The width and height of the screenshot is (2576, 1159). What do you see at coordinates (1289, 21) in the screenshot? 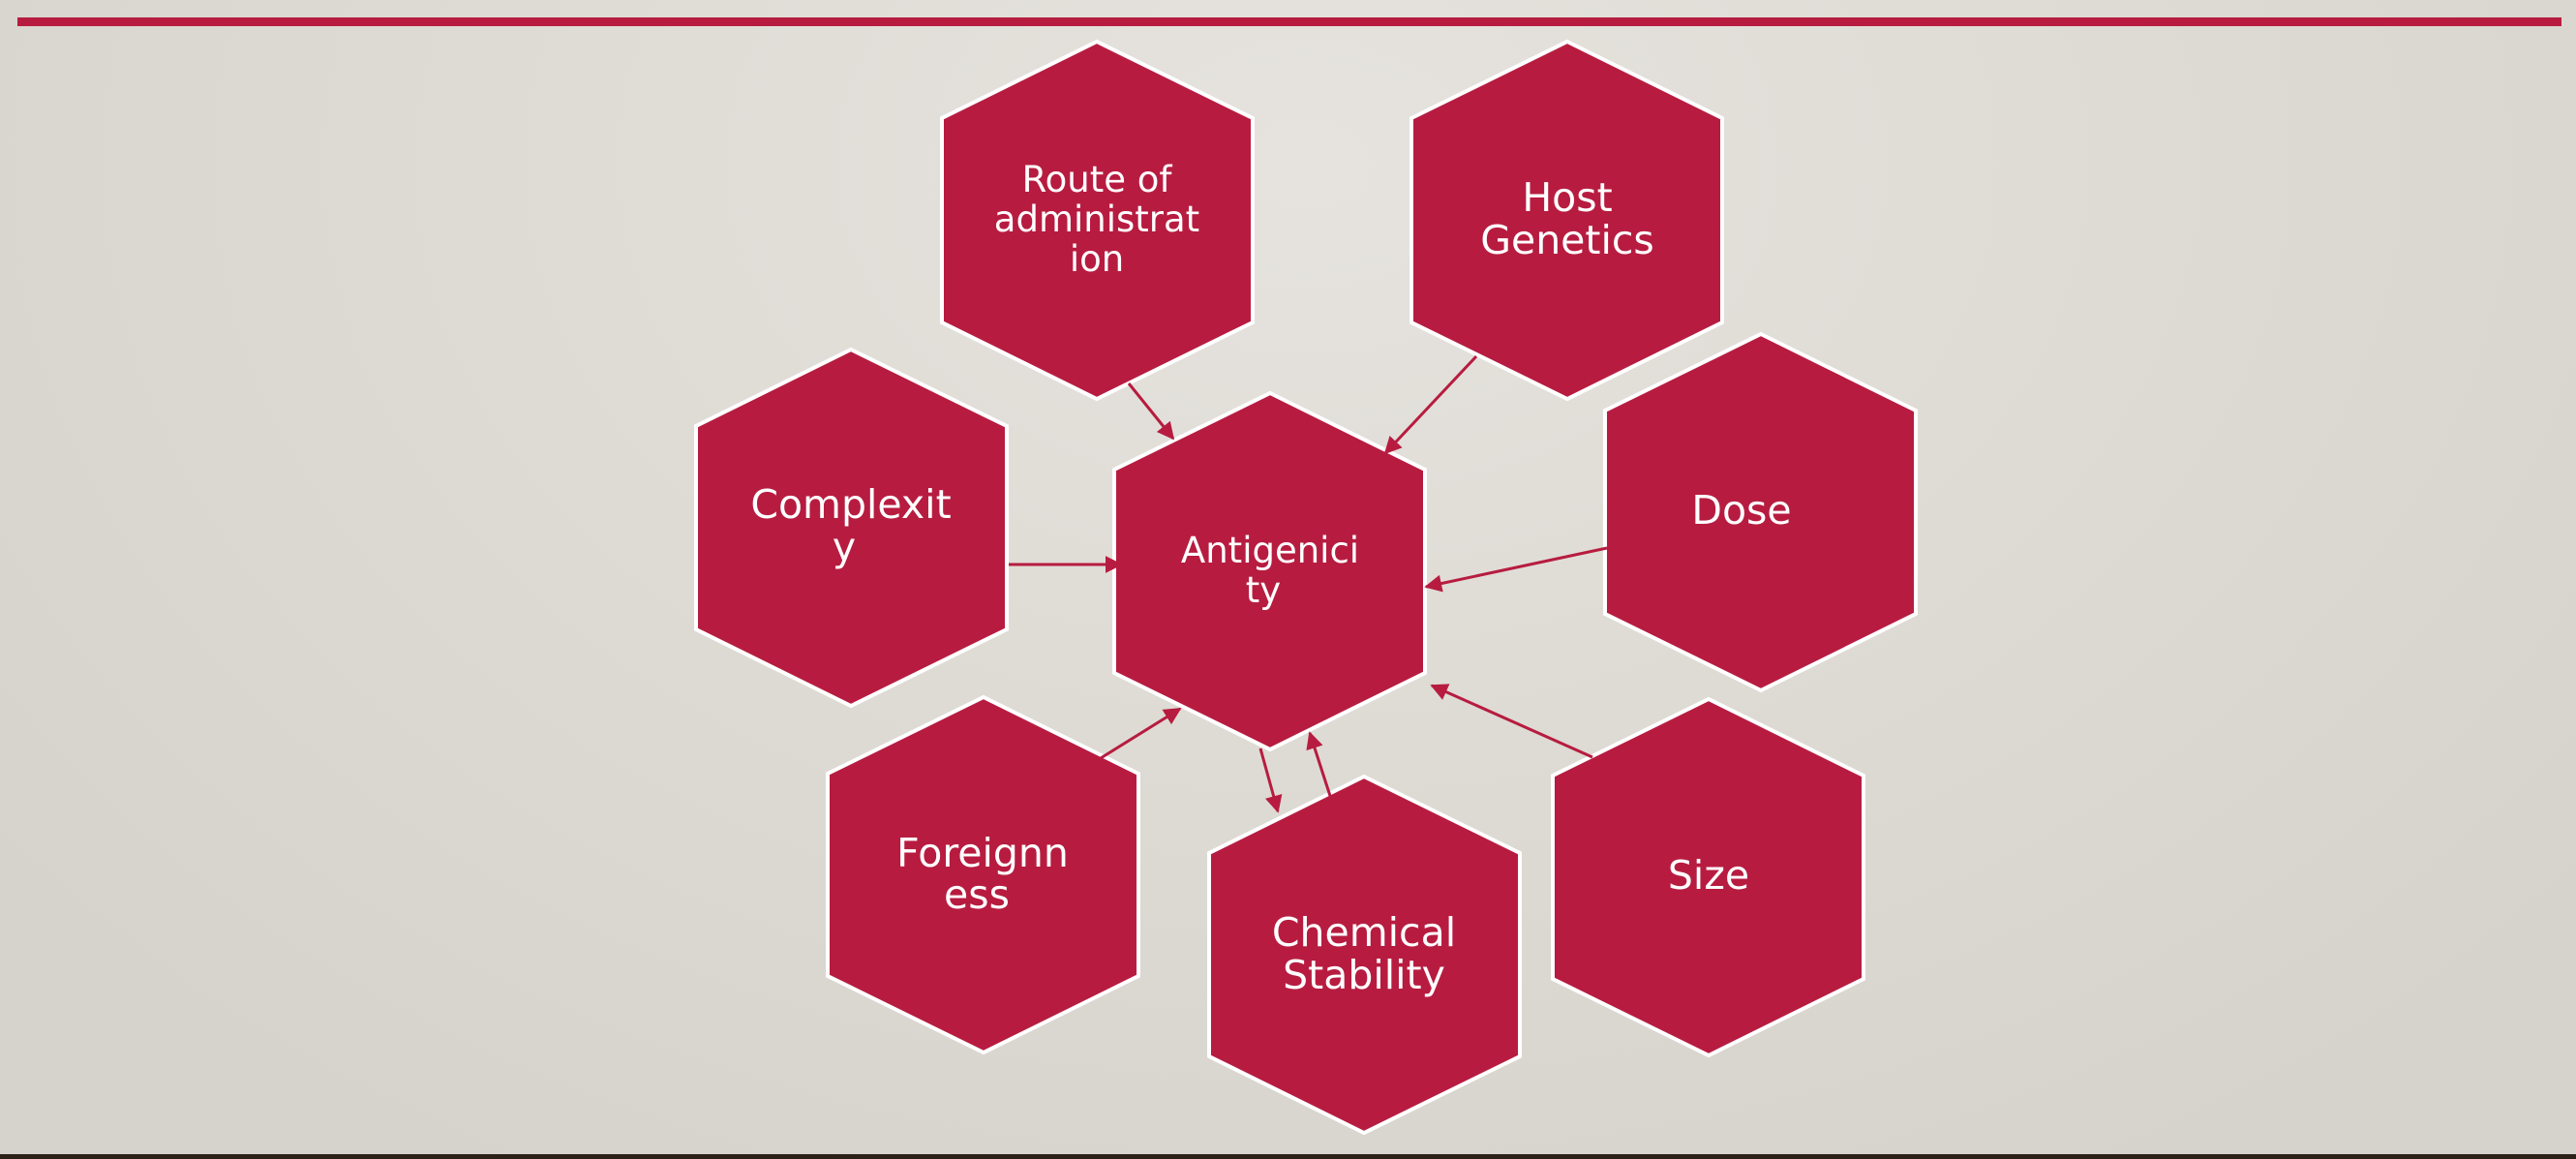
I see `top-accent-rule` at bounding box center [1289, 21].